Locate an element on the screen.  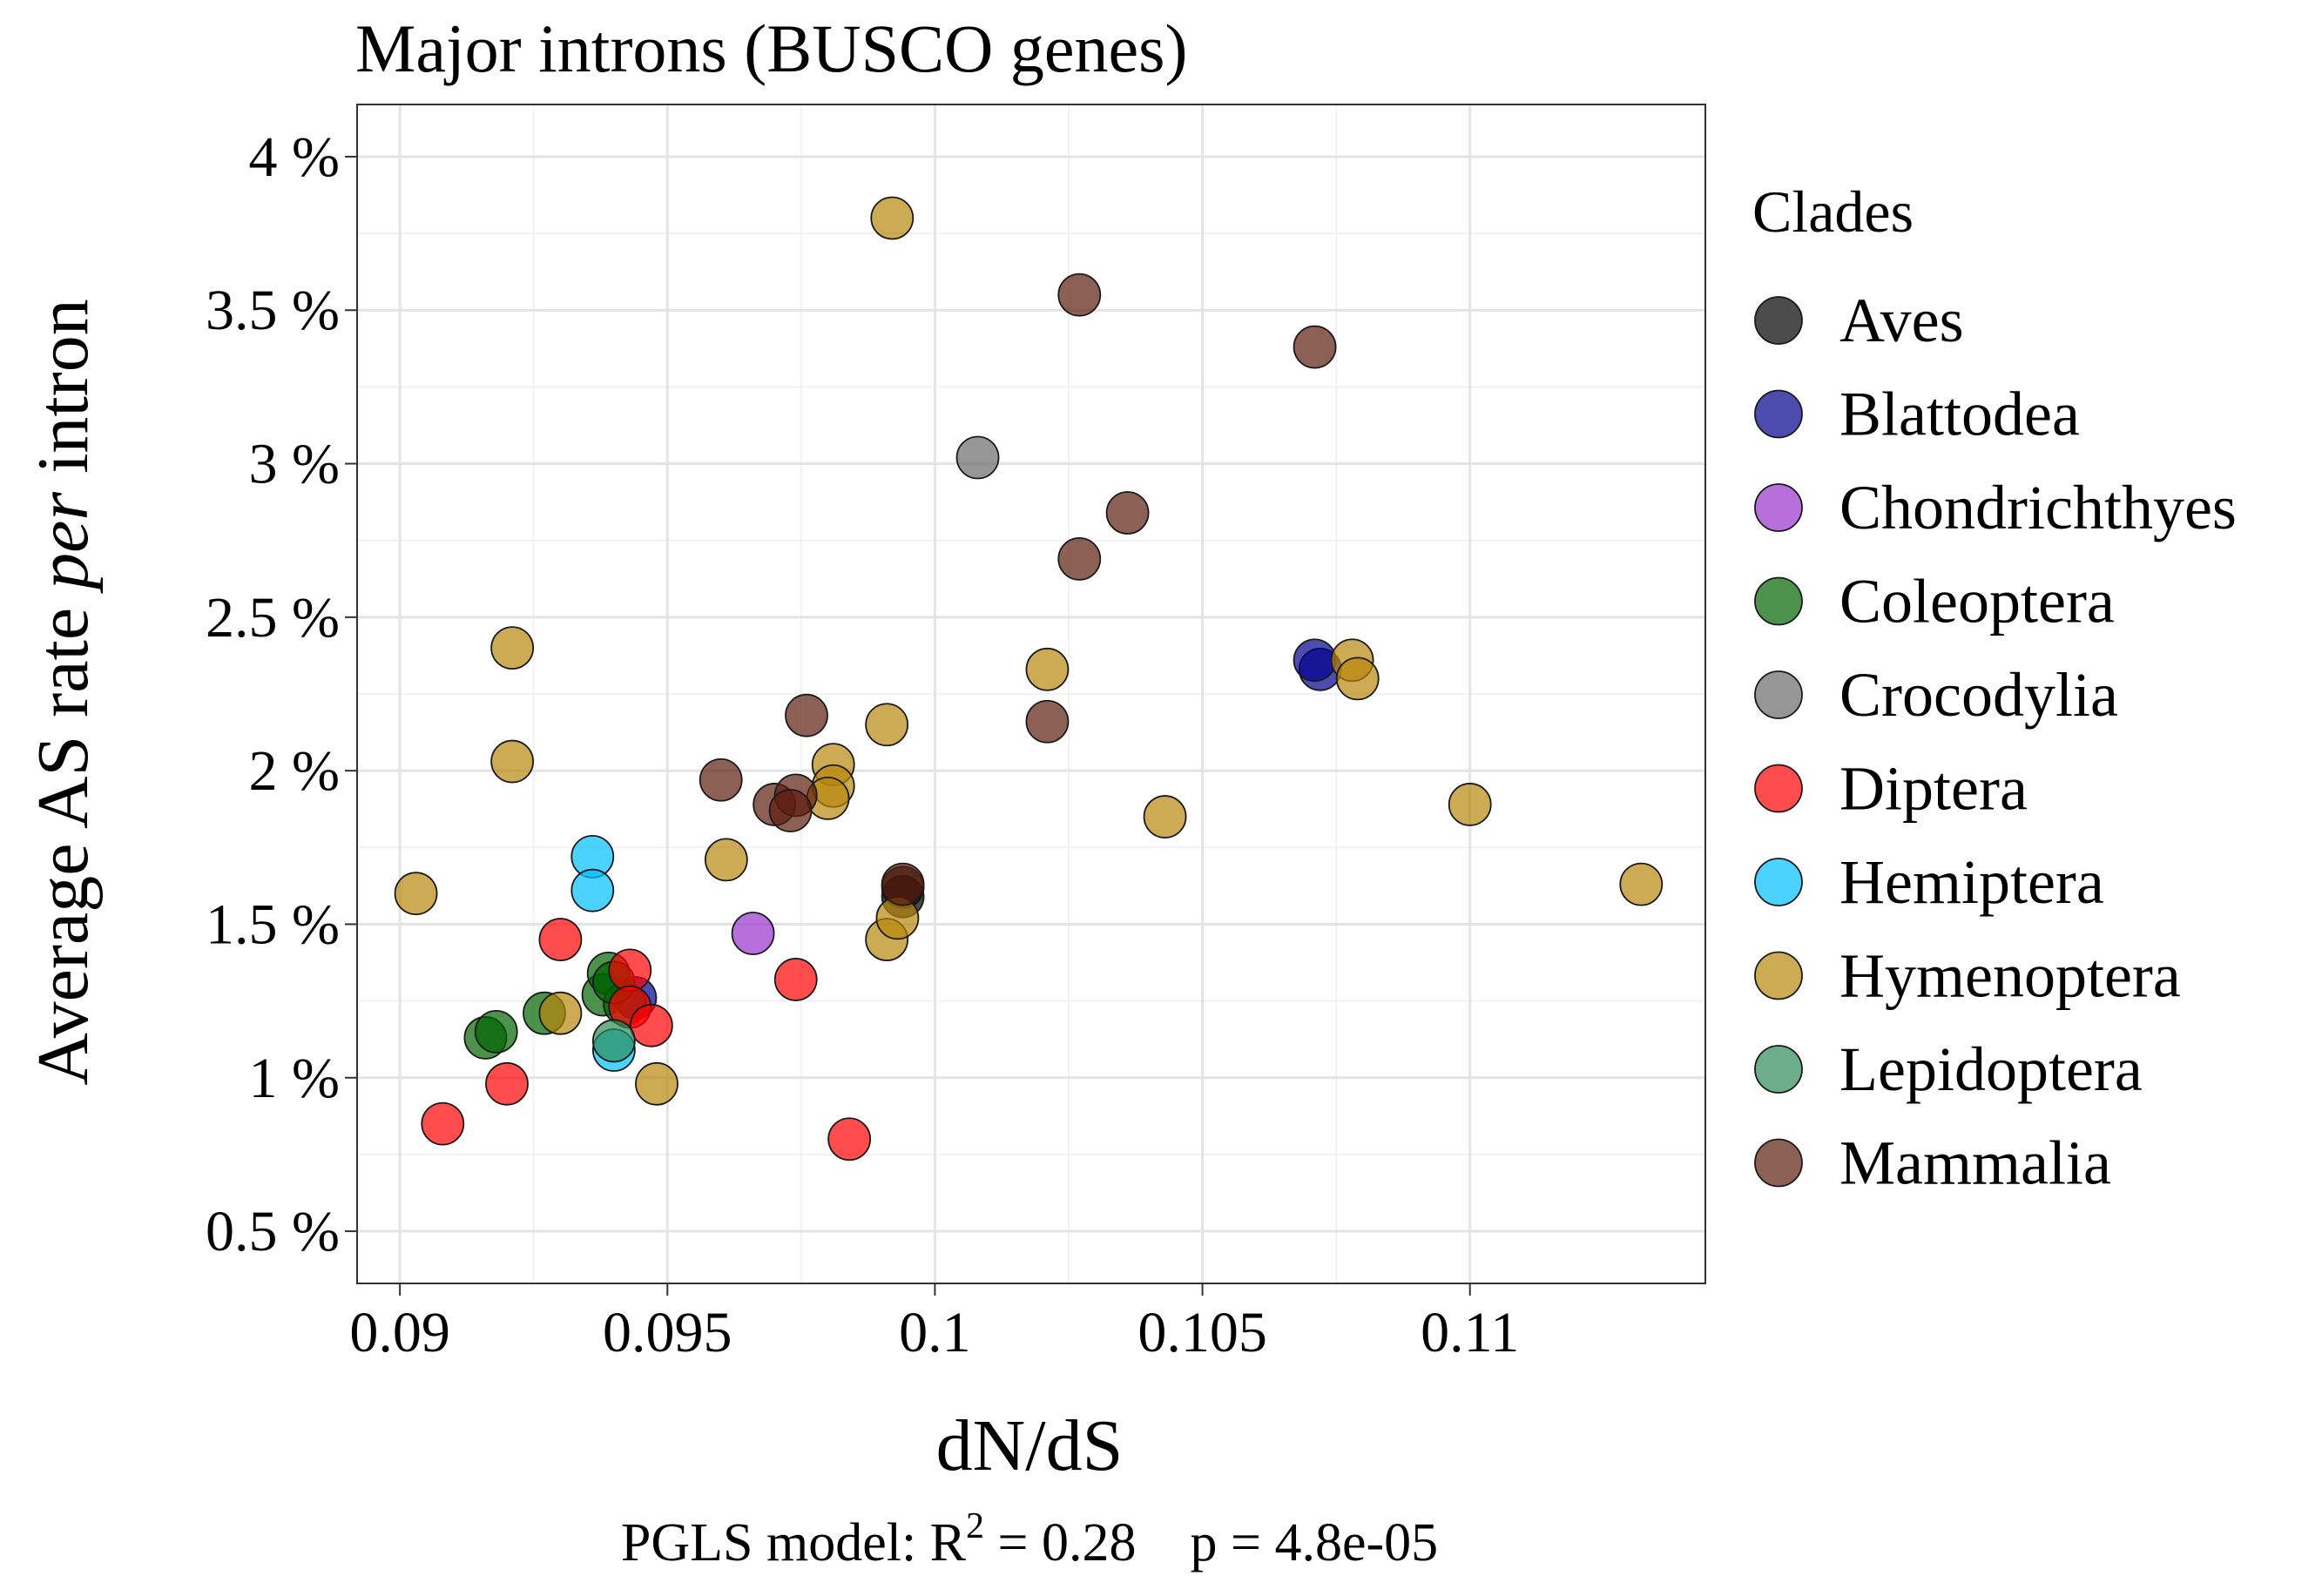
legend-key-mammalia is located at coordinates (1778, 1163).